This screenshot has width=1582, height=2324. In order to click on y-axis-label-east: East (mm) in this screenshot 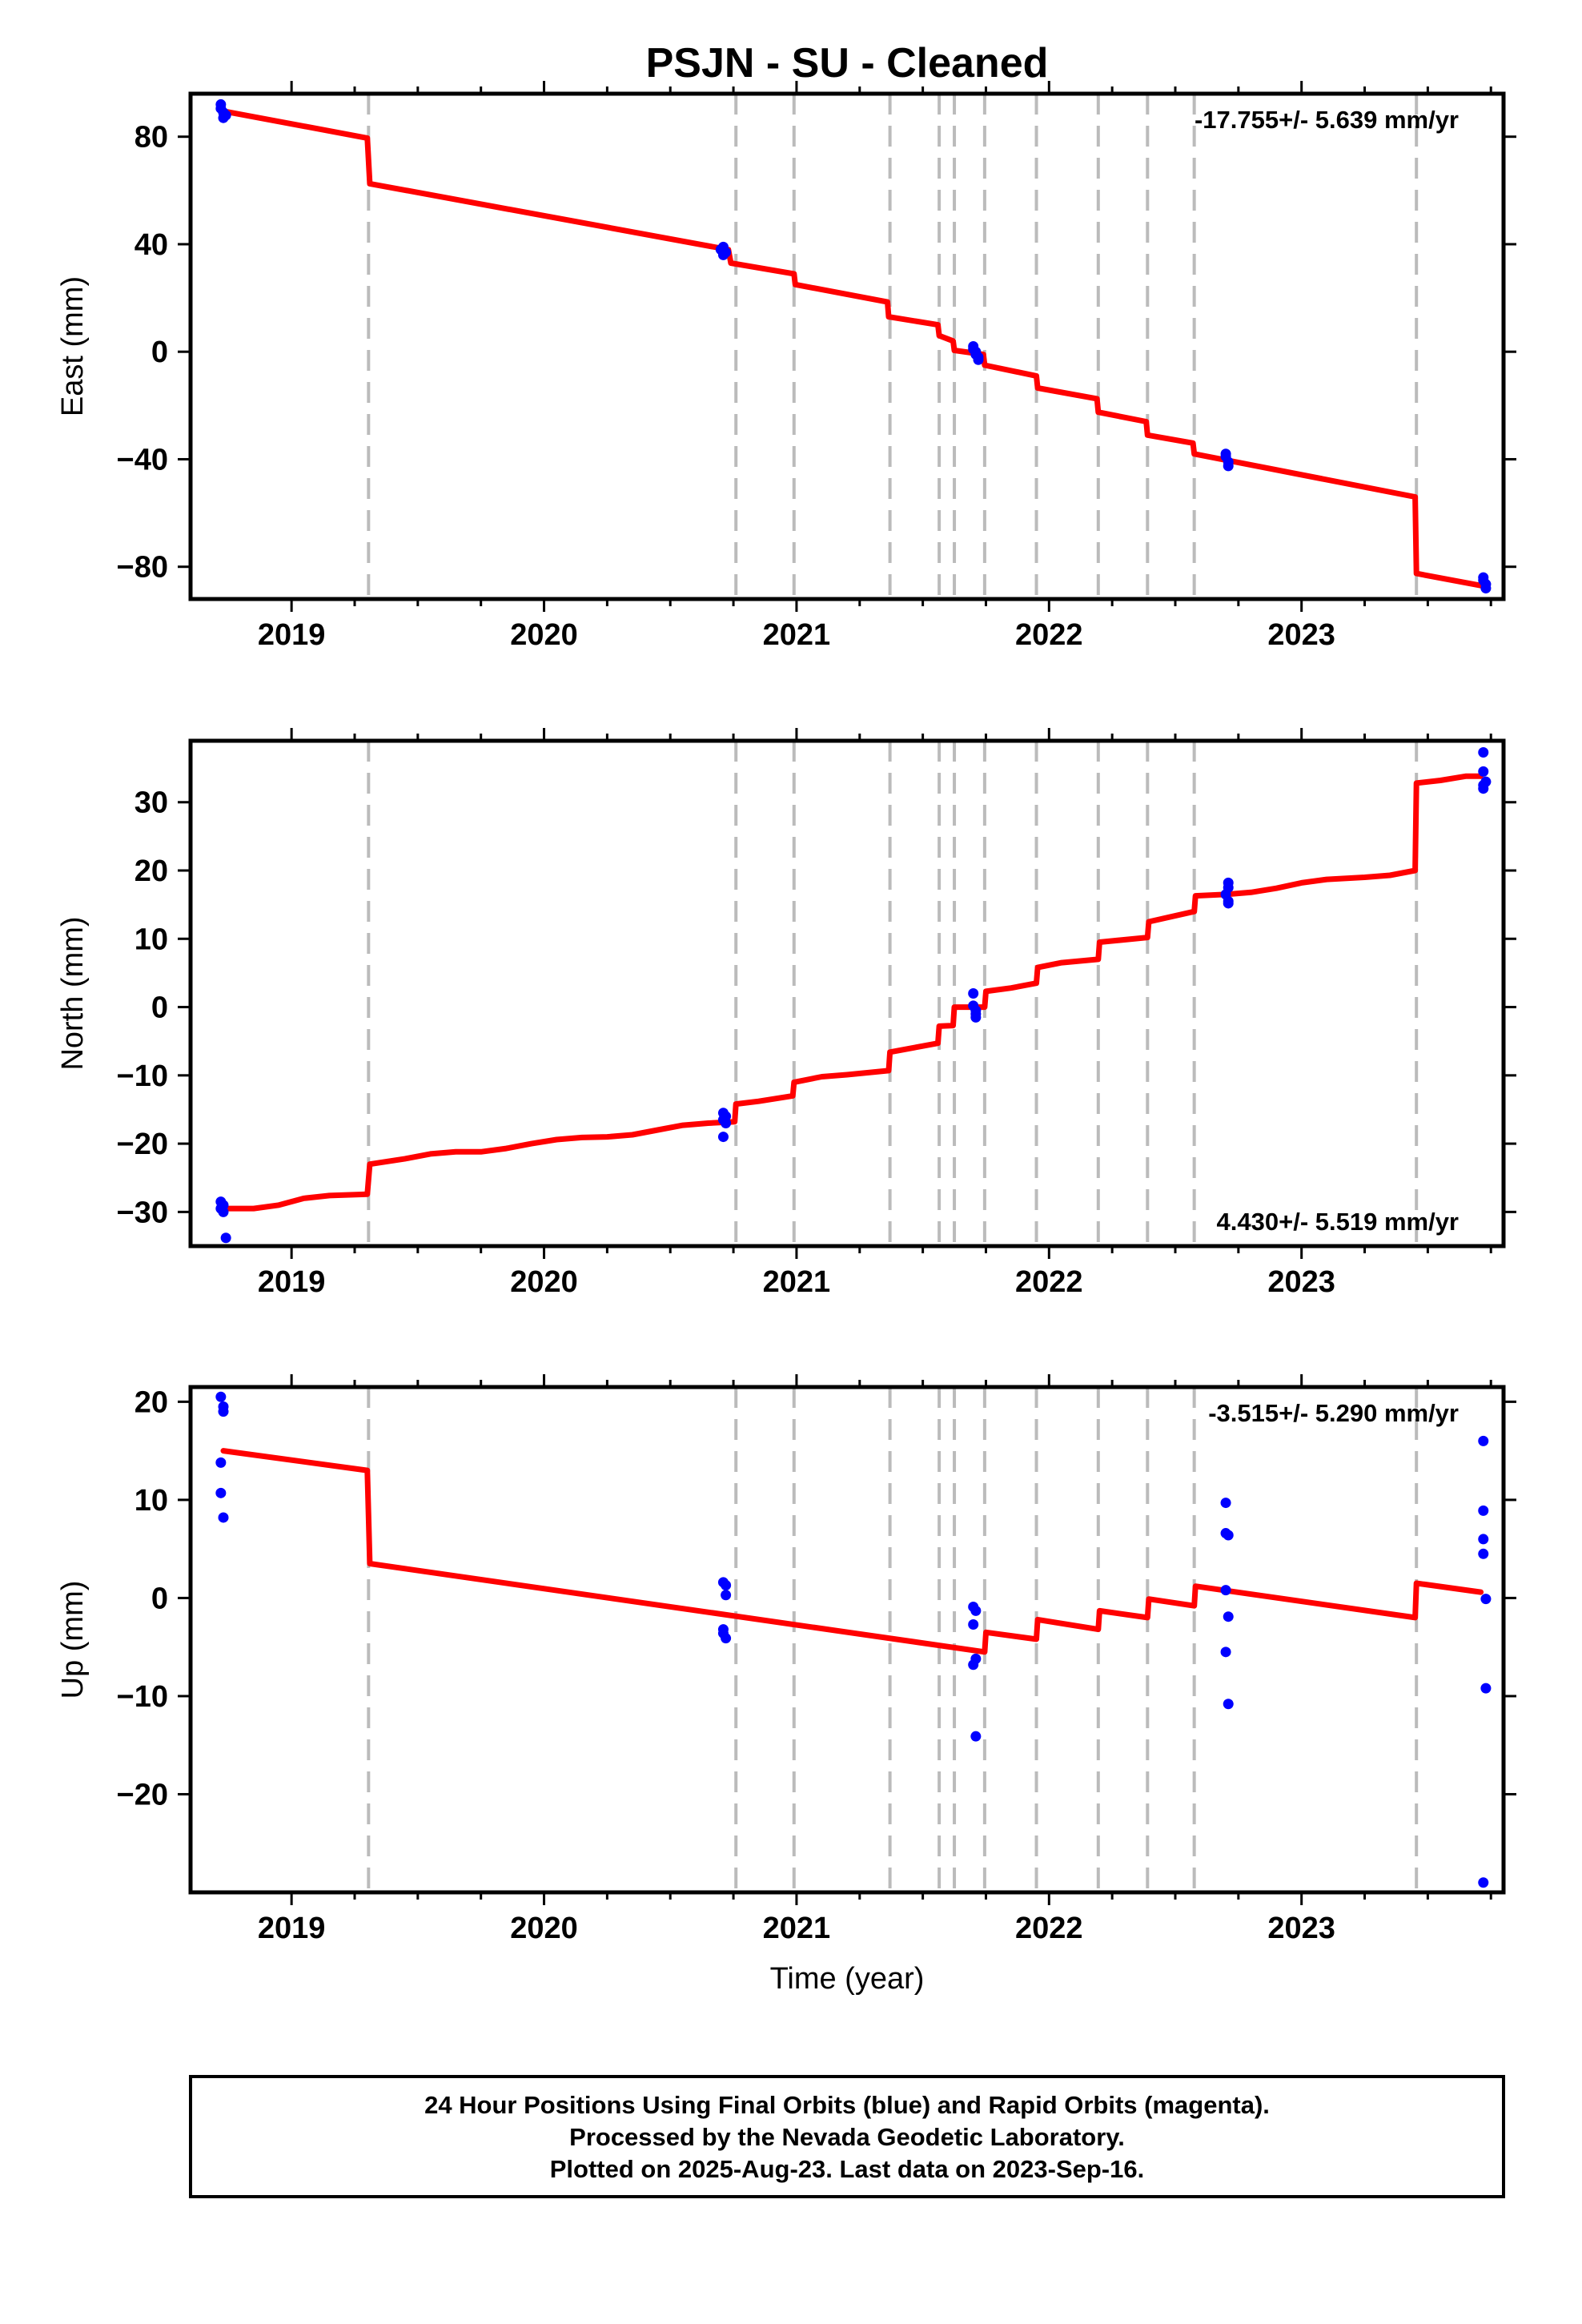, I will do `click(73, 346)`.